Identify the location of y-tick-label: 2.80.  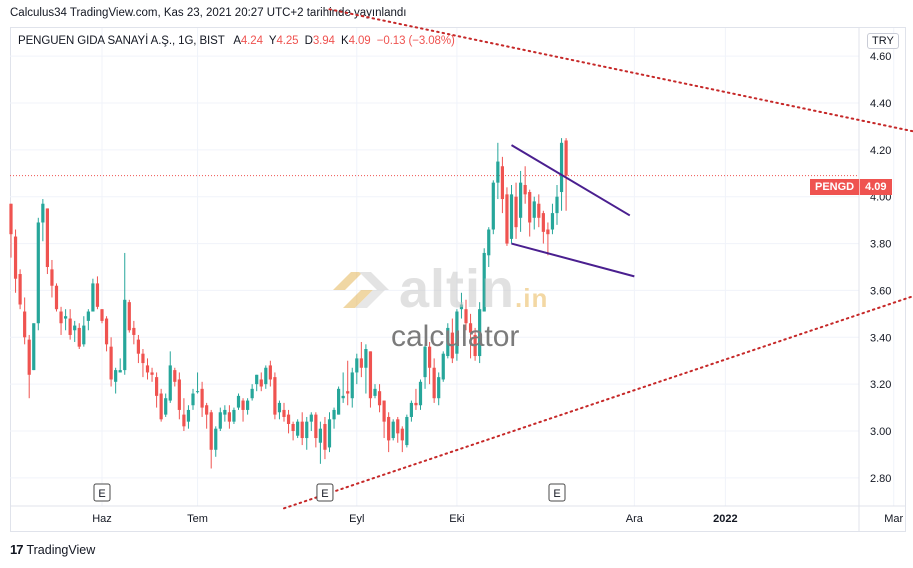
(880, 479).